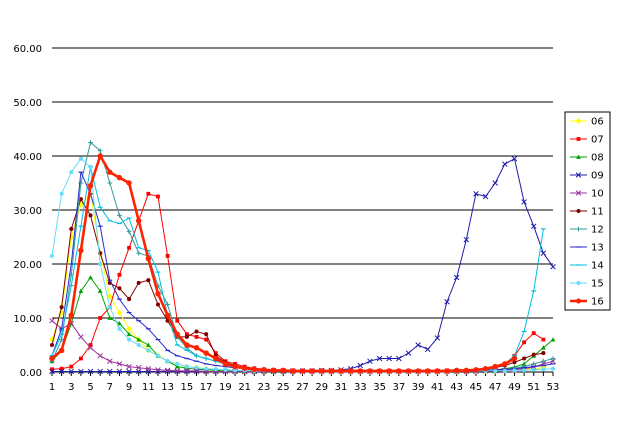 The image size is (620, 439). I want to click on legend-item-15: 15, so click(587, 284).